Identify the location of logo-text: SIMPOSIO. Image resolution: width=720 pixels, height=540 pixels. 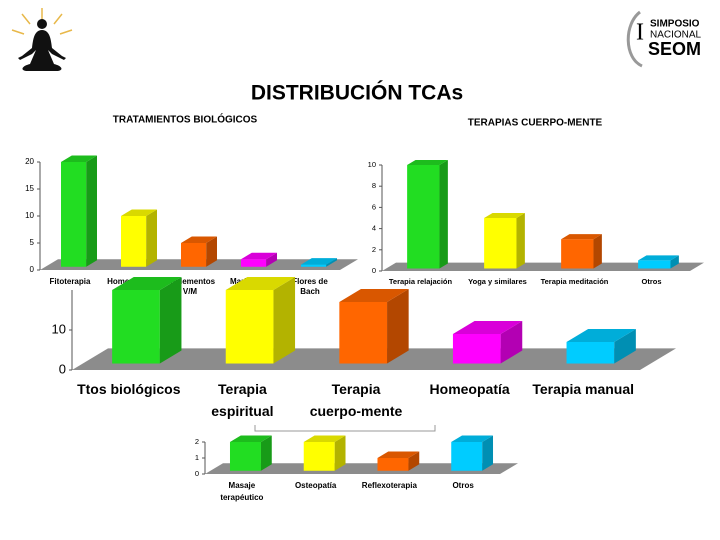
(675, 24).